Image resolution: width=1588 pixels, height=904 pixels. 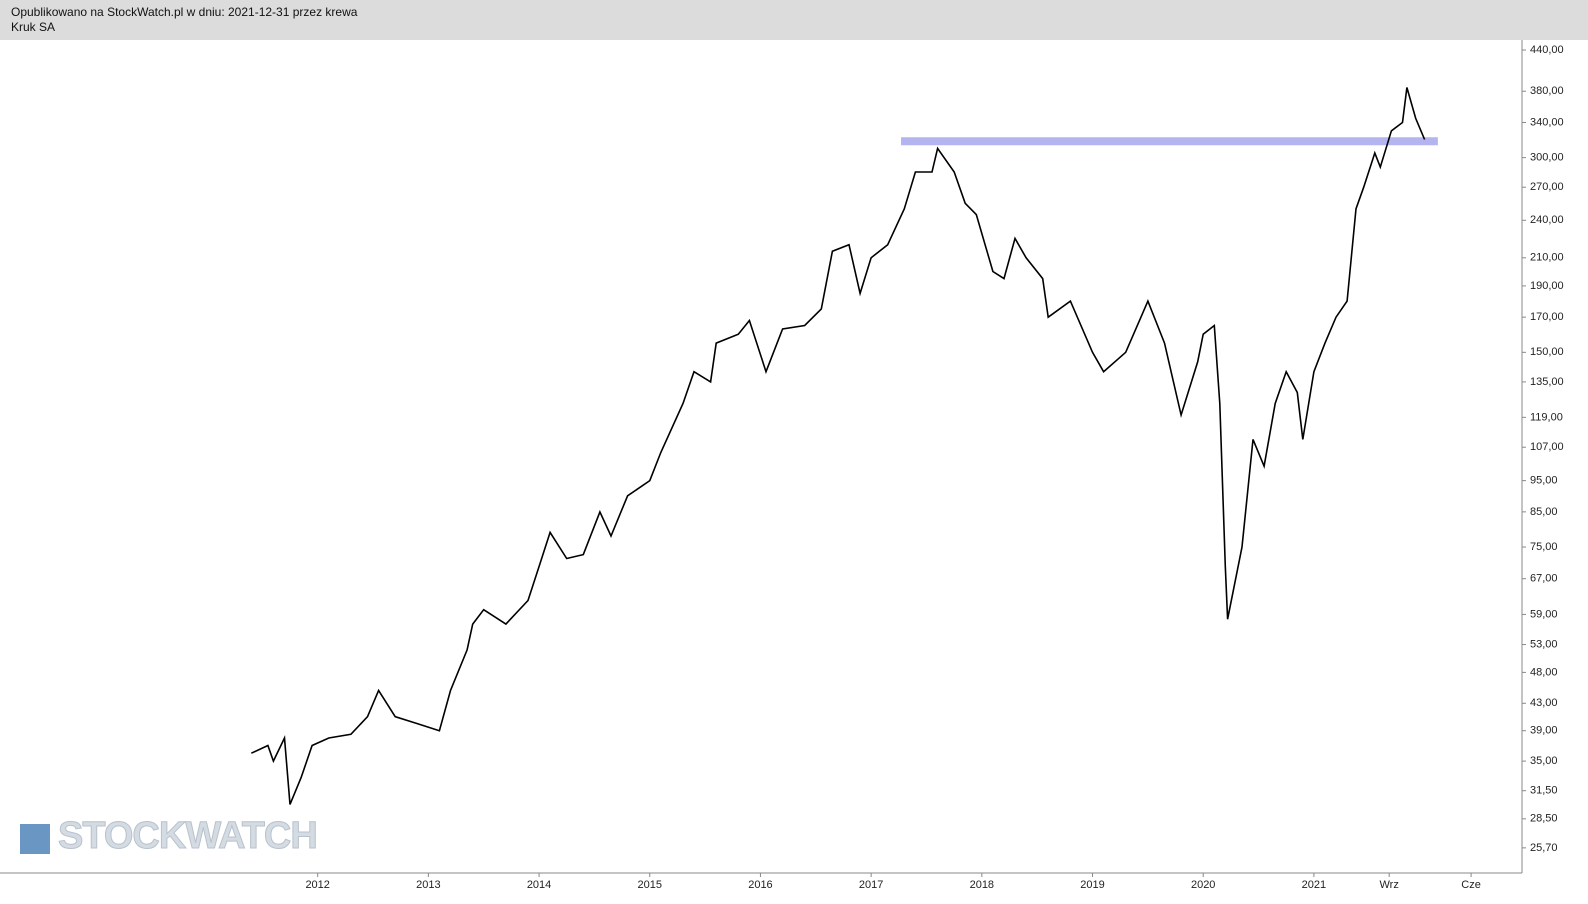 What do you see at coordinates (1547, 91) in the screenshot?
I see `y-tick-label: 380,00` at bounding box center [1547, 91].